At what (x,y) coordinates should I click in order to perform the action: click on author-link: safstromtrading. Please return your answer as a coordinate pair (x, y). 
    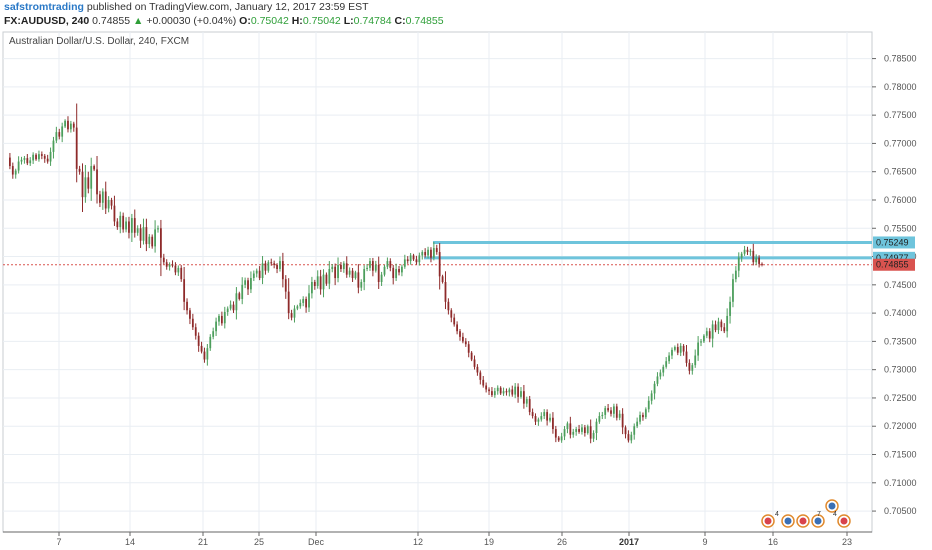
    Looking at the image, I should click on (44, 7).